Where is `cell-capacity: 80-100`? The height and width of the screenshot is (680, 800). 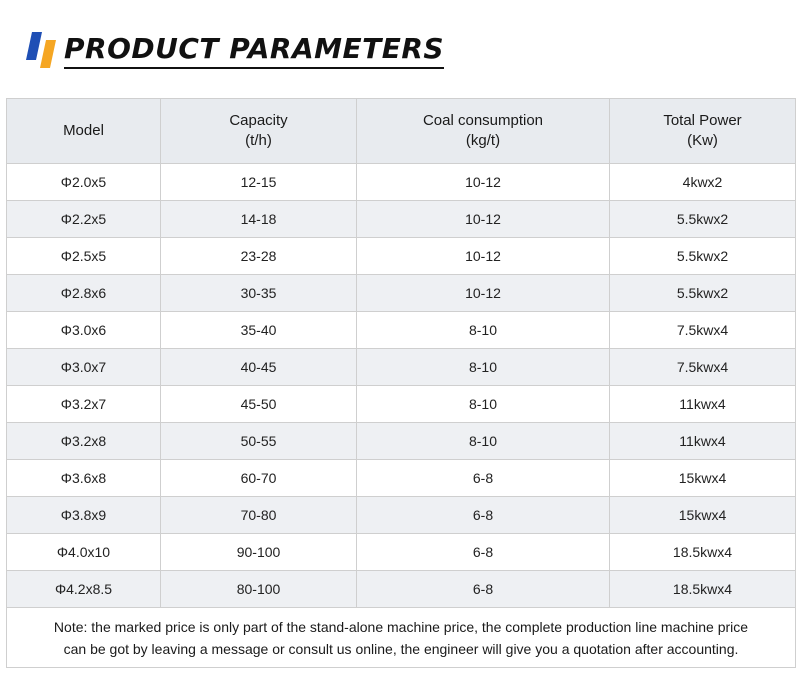
cell-capacity: 80-100 is located at coordinates (258, 589).